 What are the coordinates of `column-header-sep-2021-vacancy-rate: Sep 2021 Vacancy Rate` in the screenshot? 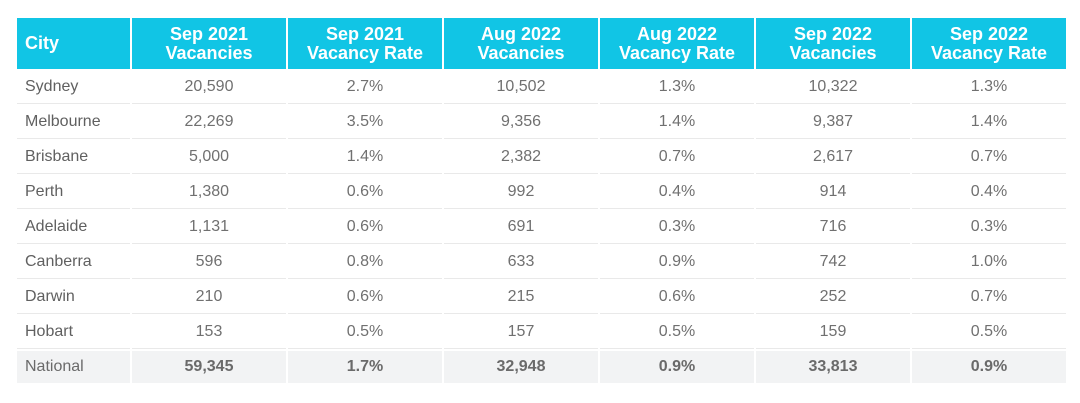 It's located at (365, 43).